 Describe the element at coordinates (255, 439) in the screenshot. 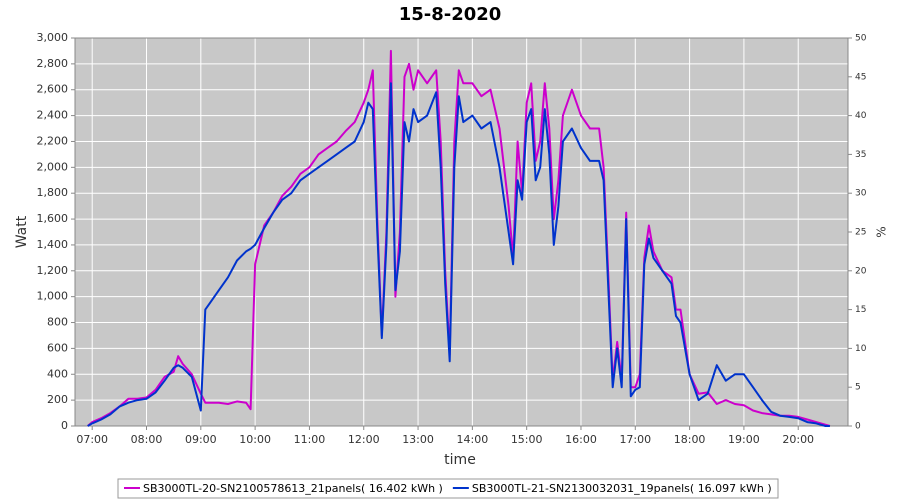

I see `x-tick-label: 10:00` at that location.